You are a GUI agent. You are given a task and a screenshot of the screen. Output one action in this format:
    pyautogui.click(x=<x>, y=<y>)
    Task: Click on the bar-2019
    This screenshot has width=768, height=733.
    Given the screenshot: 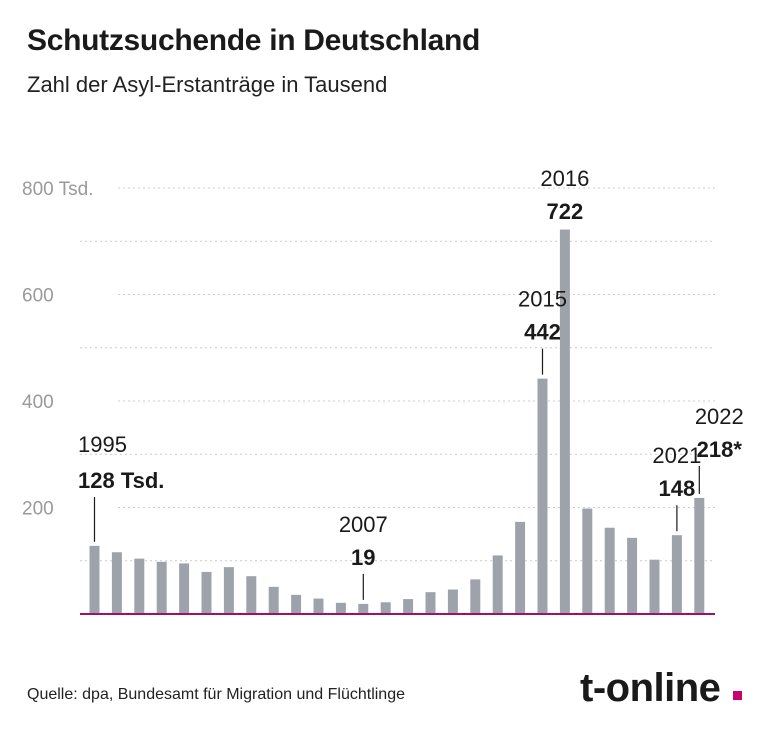 What is the action you would take?
    pyautogui.click(x=632, y=575)
    